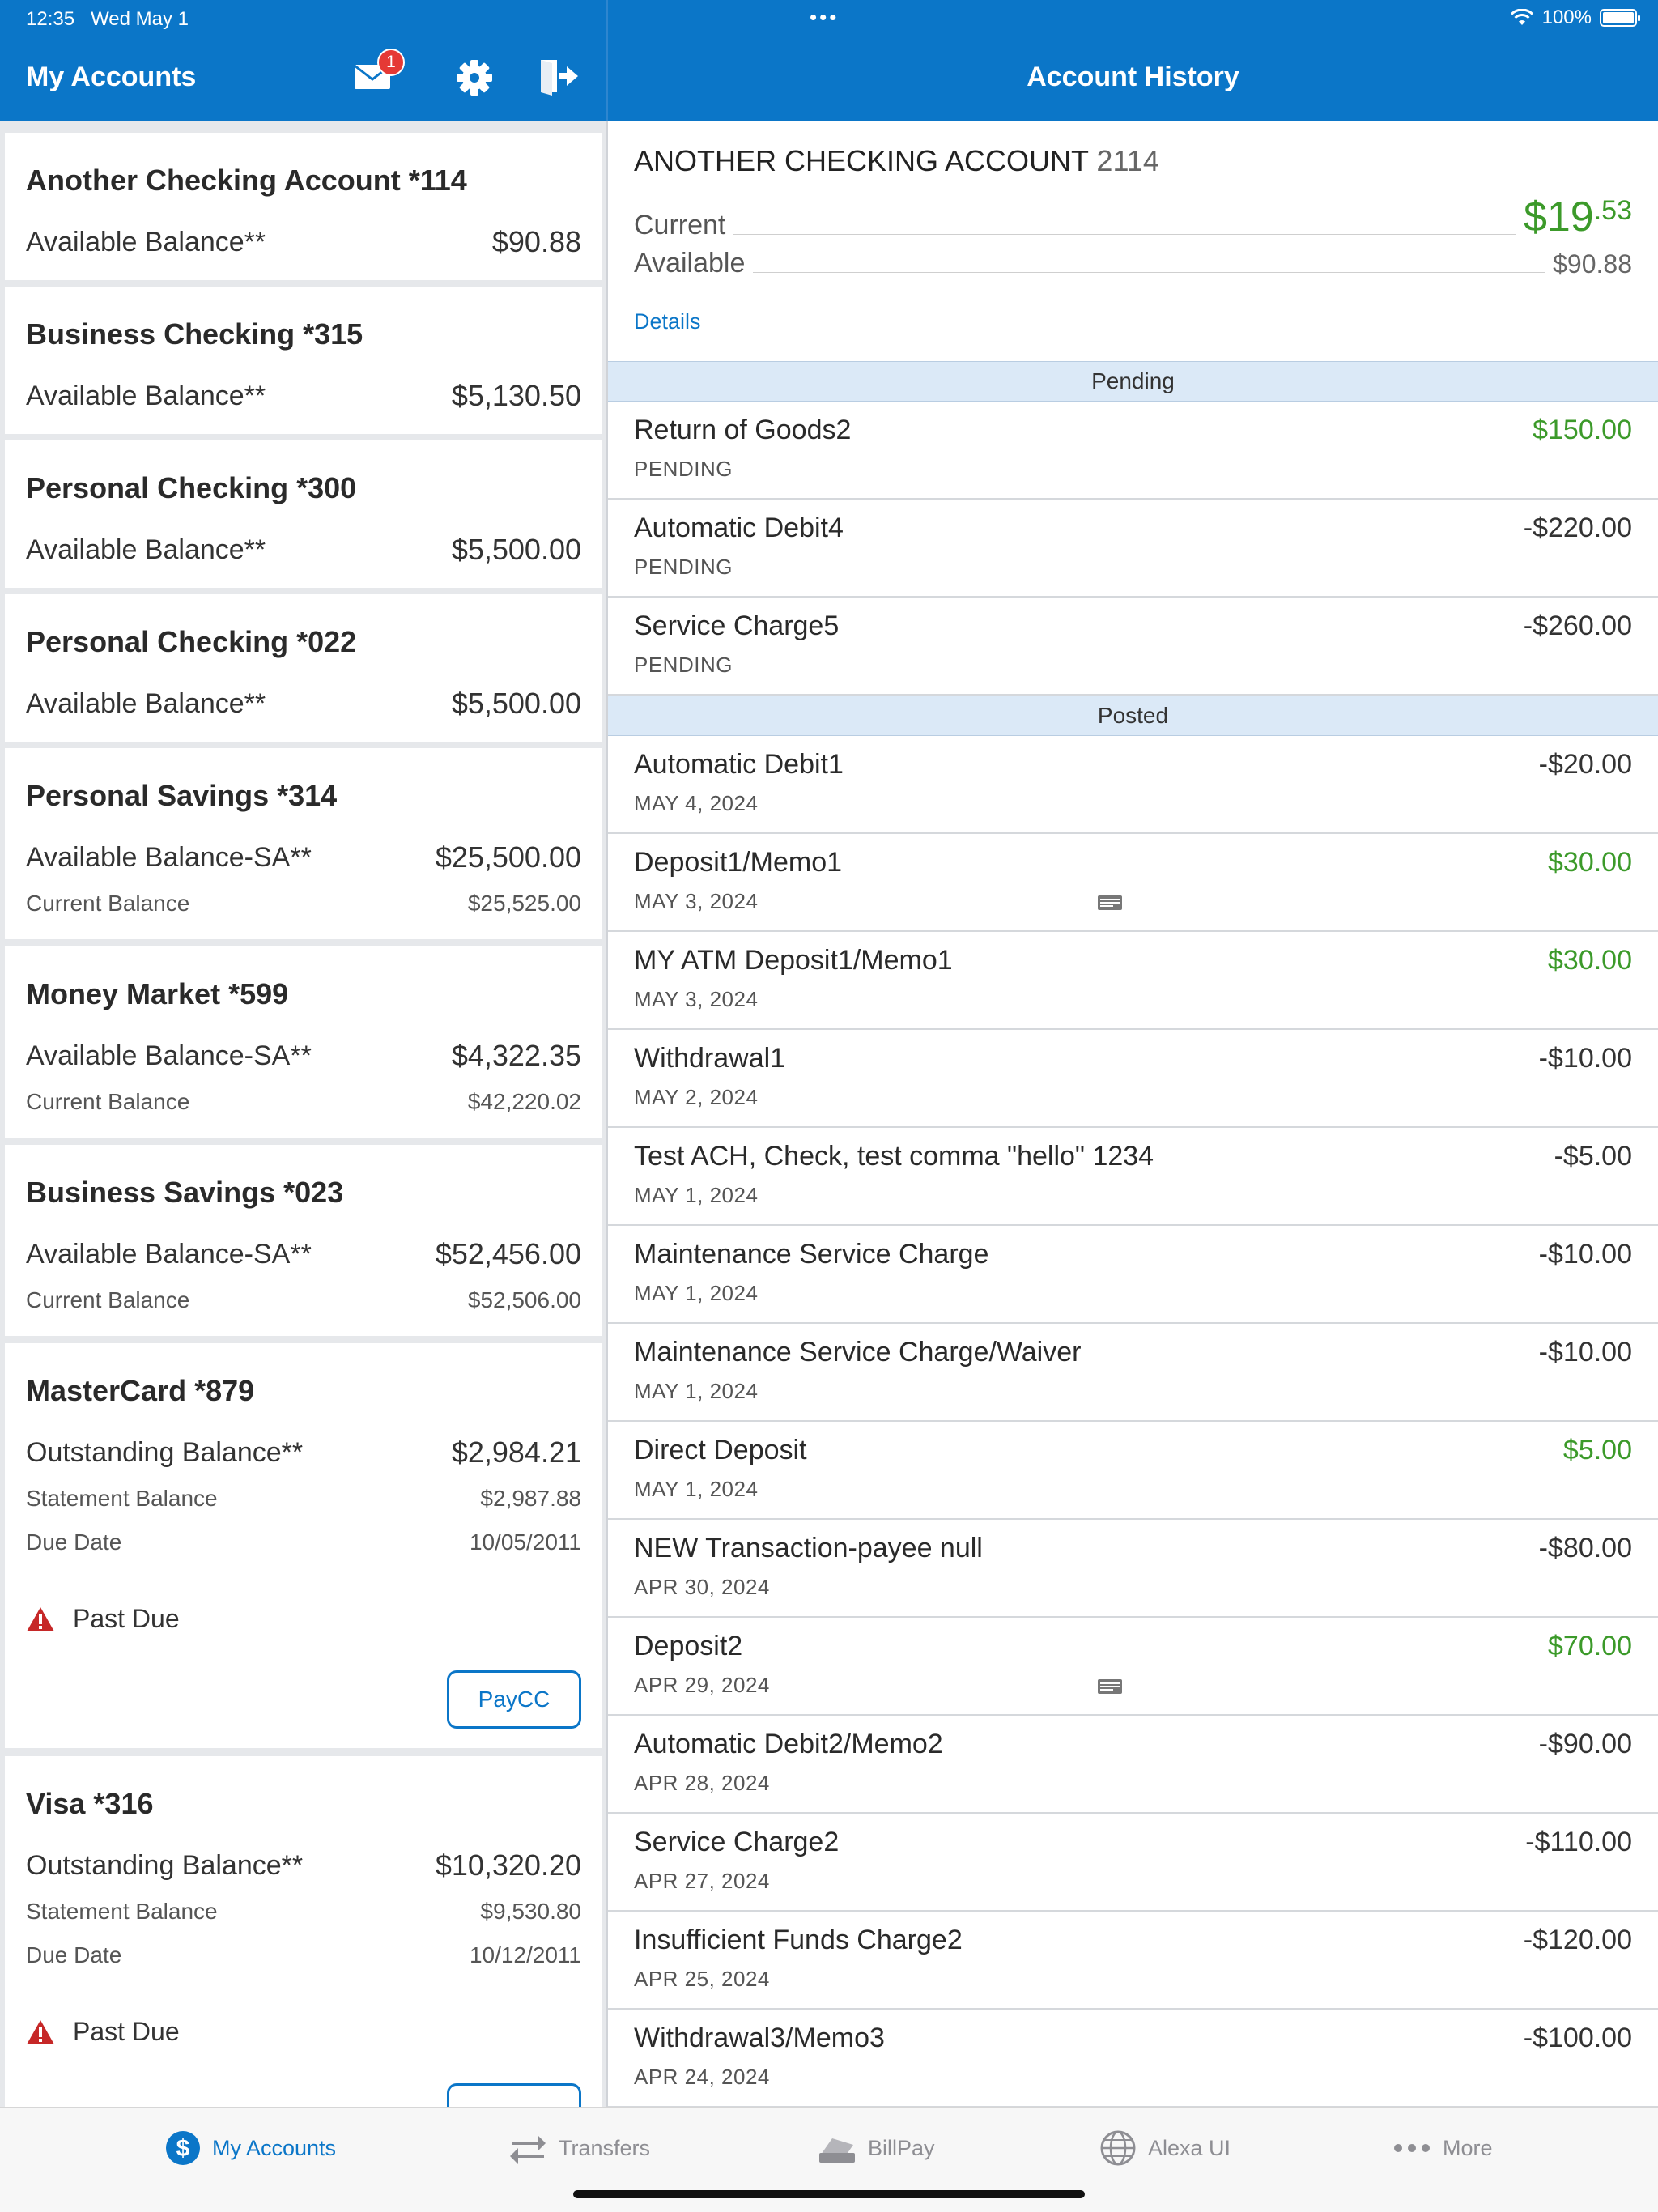 This screenshot has width=1658, height=2212. What do you see at coordinates (516, 396) in the screenshot?
I see `balance-value: $5,130.50` at bounding box center [516, 396].